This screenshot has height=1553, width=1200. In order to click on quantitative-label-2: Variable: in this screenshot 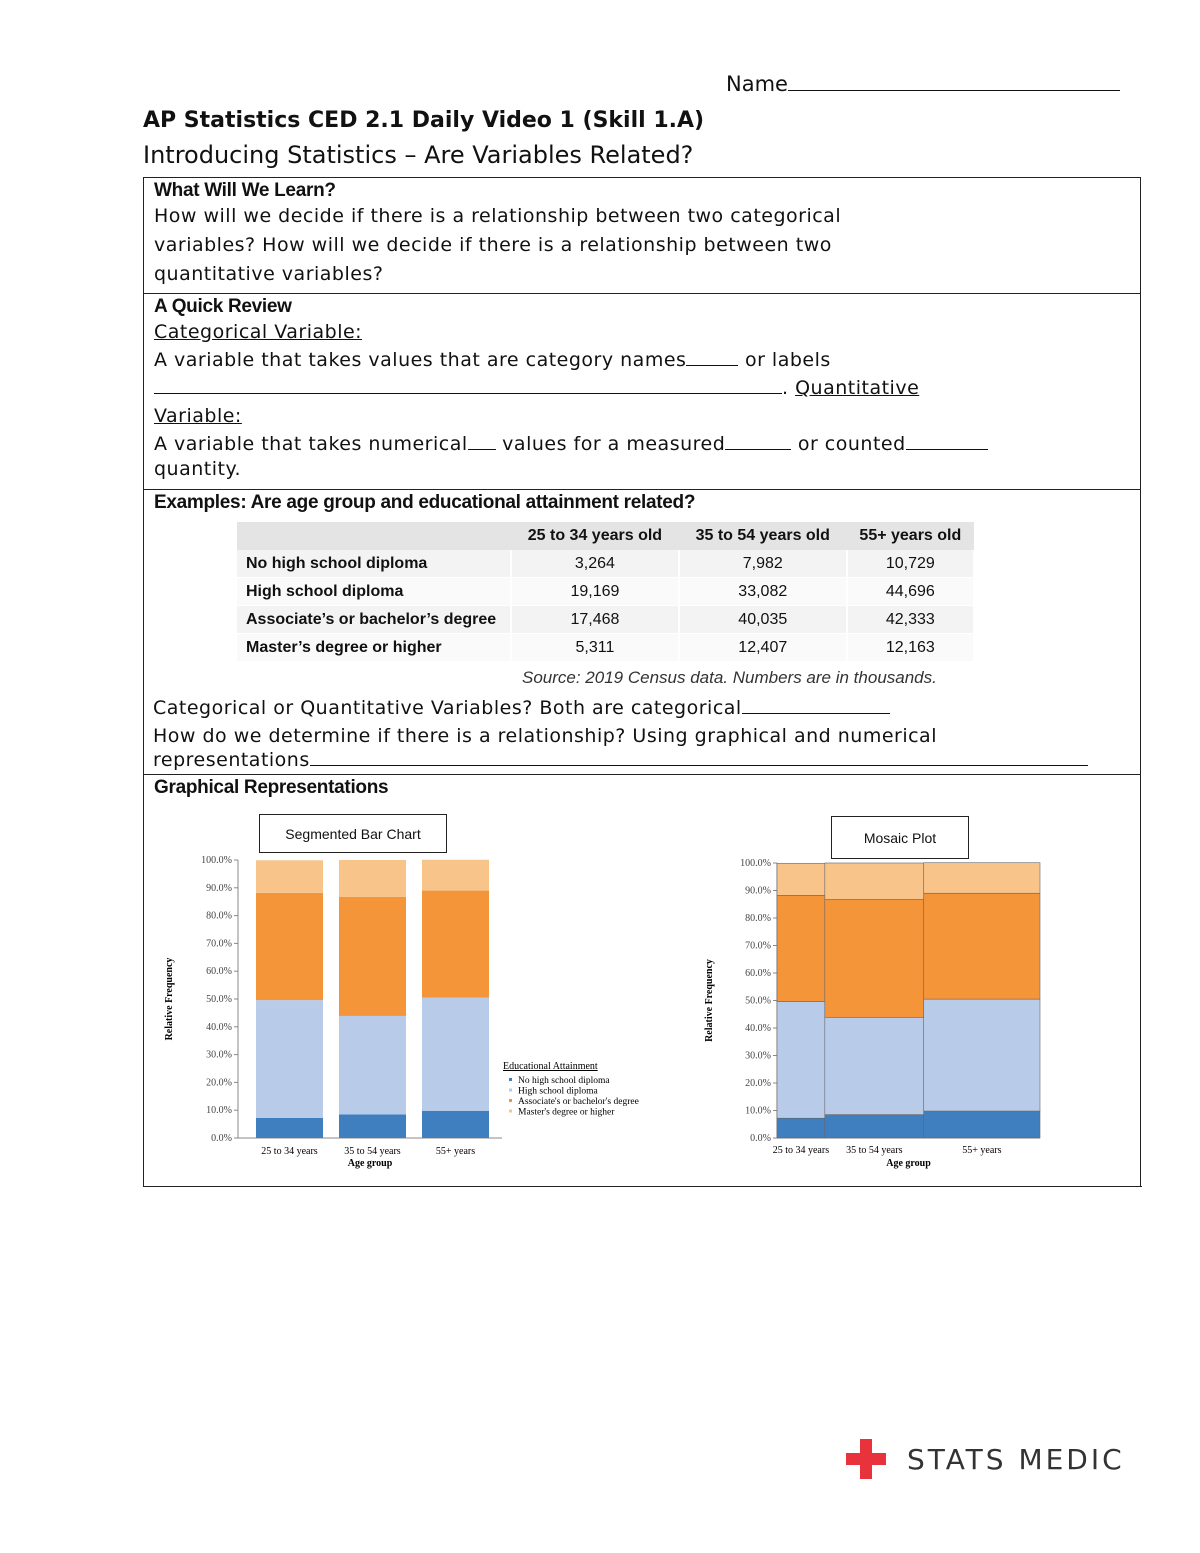, I will do `click(198, 416)`.